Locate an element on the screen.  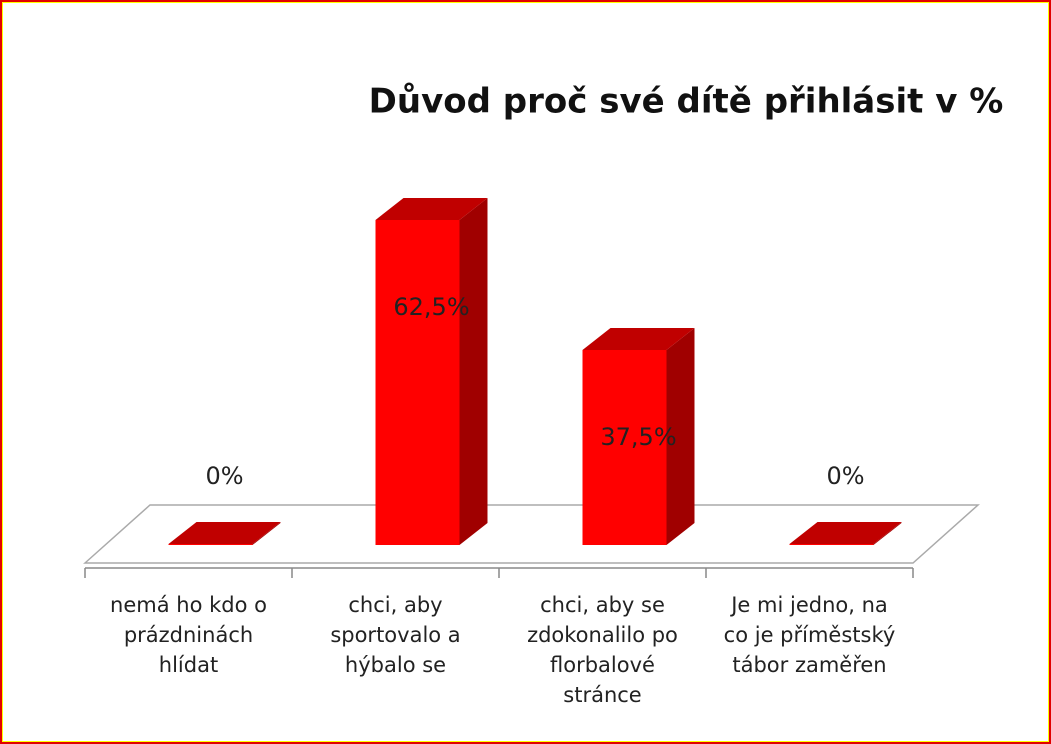
floor is located at coordinates (531, 534).